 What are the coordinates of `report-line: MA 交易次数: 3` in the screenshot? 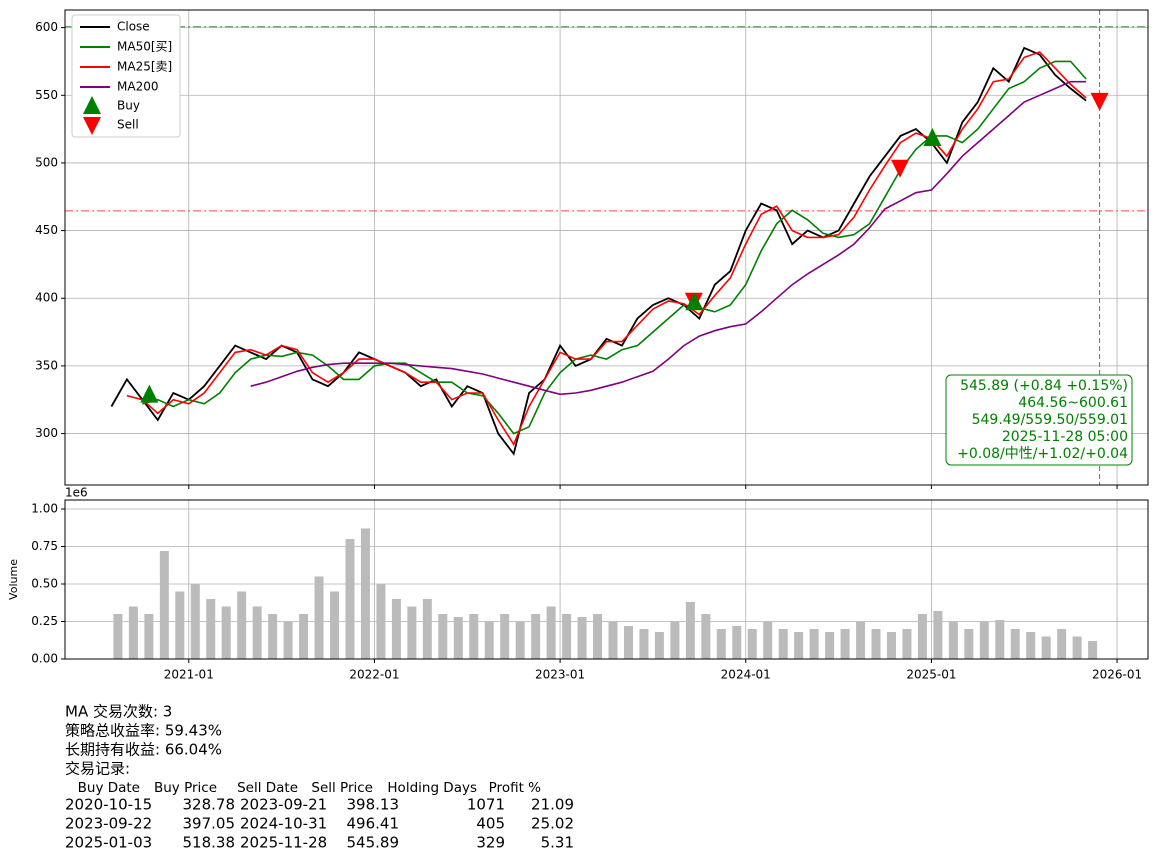 It's located at (118, 712).